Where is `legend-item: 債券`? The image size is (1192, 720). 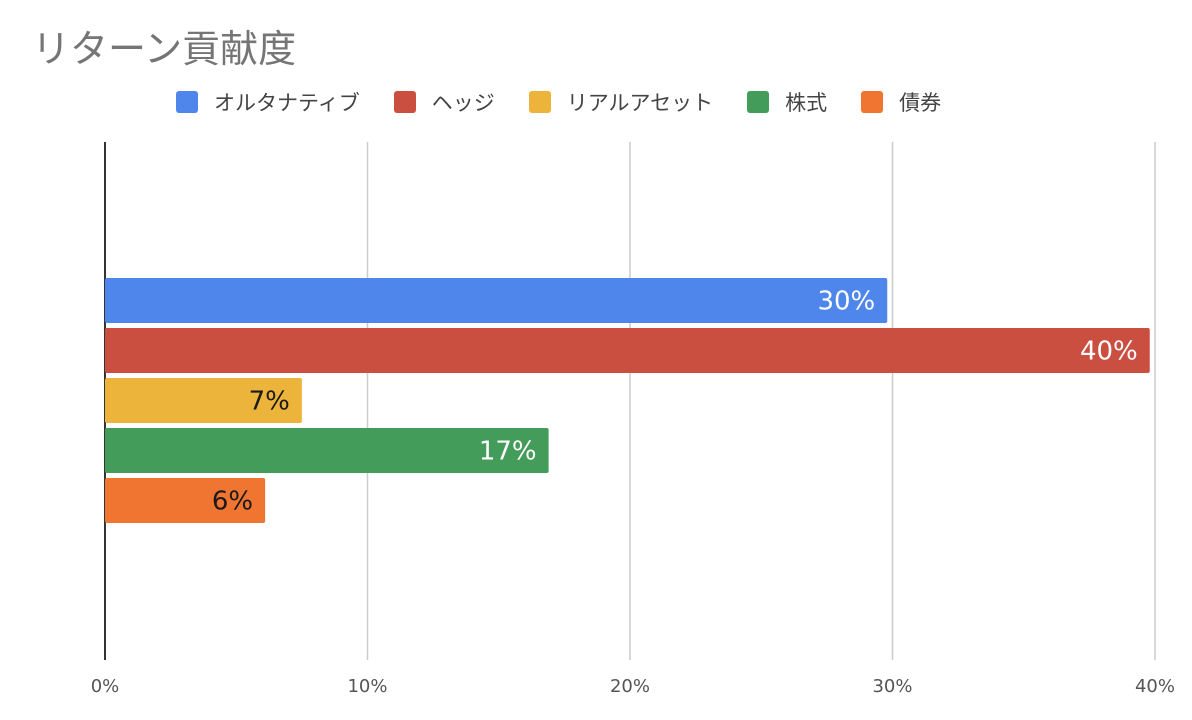
legend-item: 債券 is located at coordinates (901, 102).